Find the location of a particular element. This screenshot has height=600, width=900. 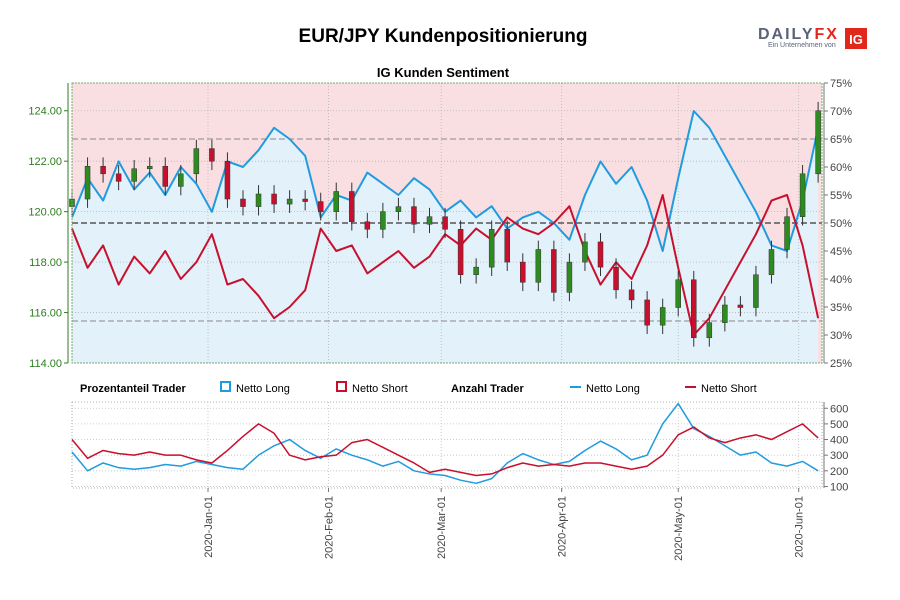

logo-fx: FX is located at coordinates (827, 34).